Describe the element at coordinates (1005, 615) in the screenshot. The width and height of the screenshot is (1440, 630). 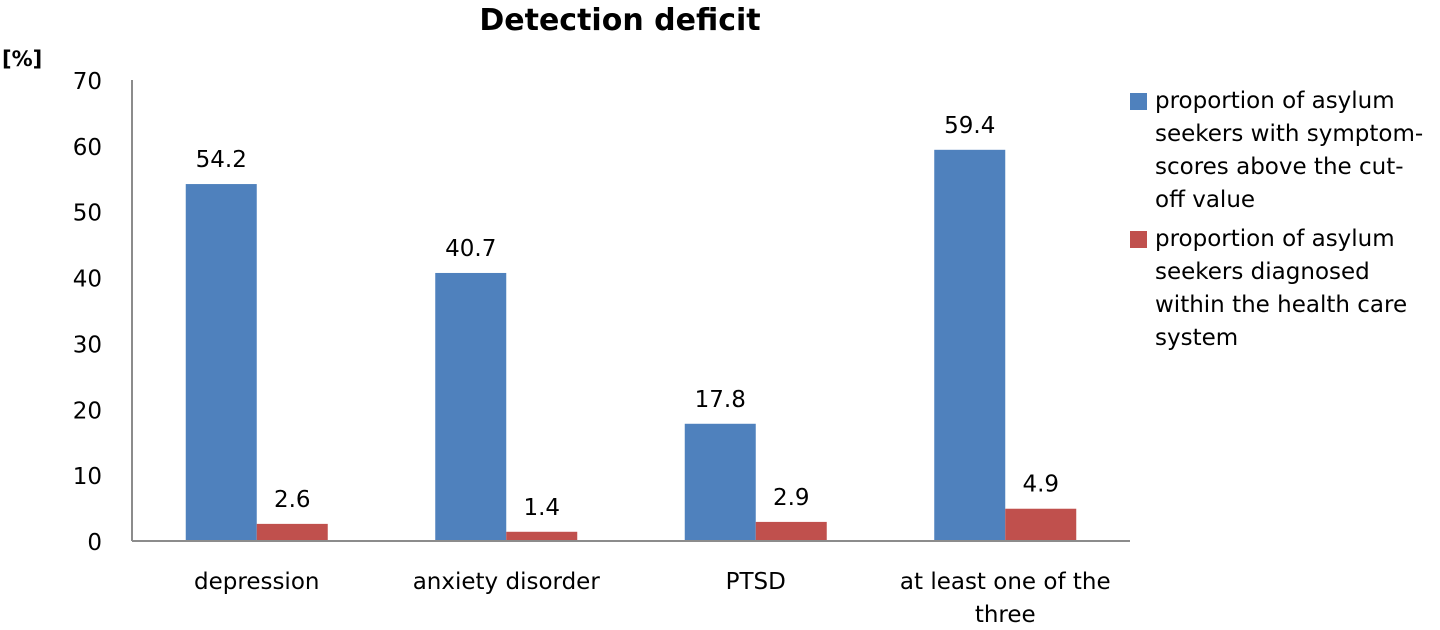
I see `x-tick-label: three` at that location.